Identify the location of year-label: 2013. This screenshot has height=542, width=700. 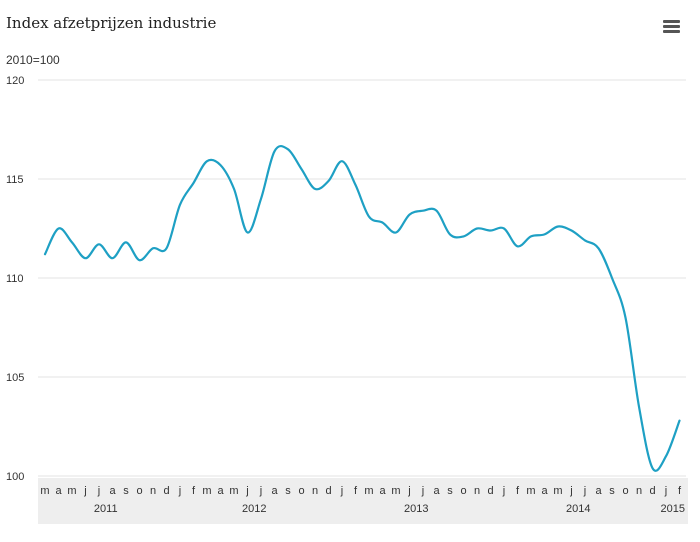
(416, 509).